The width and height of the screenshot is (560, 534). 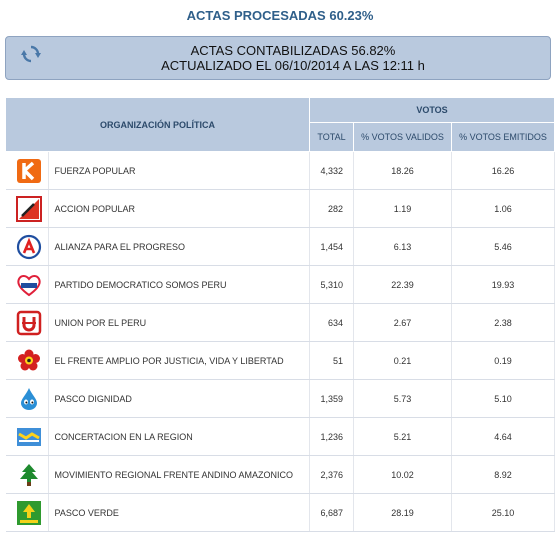 I want to click on table-row: UNION POR EL PERU 634 2.67 2.38, so click(x=280, y=322).